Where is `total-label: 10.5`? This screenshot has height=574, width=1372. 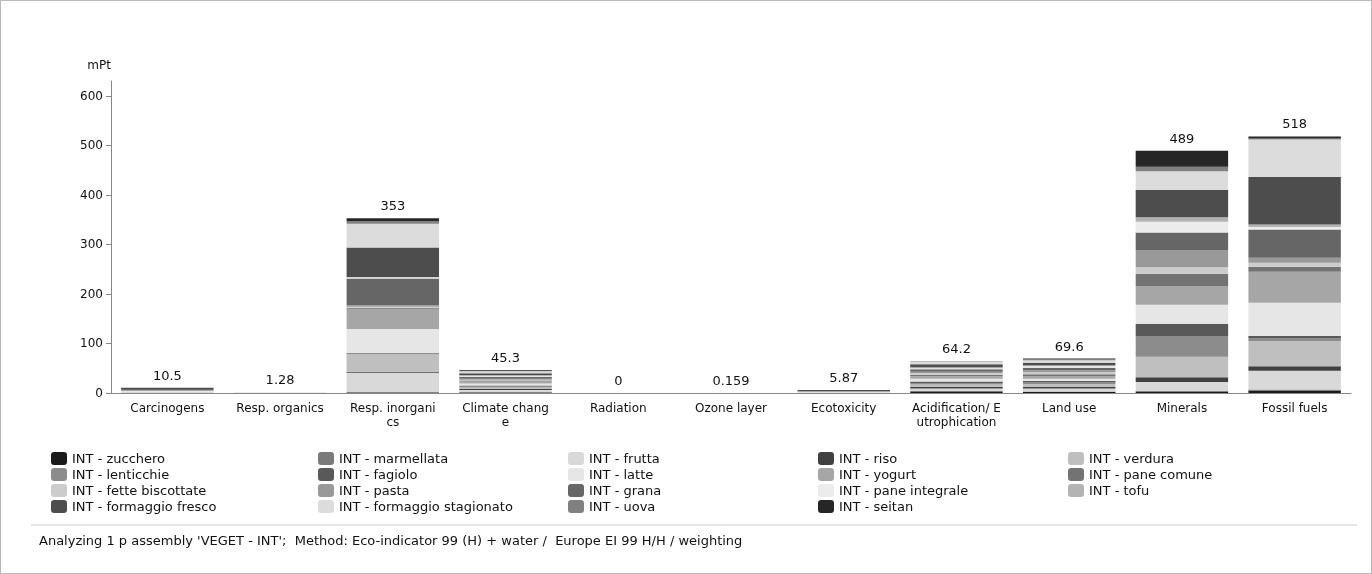
total-label: 10.5 is located at coordinates (167, 375).